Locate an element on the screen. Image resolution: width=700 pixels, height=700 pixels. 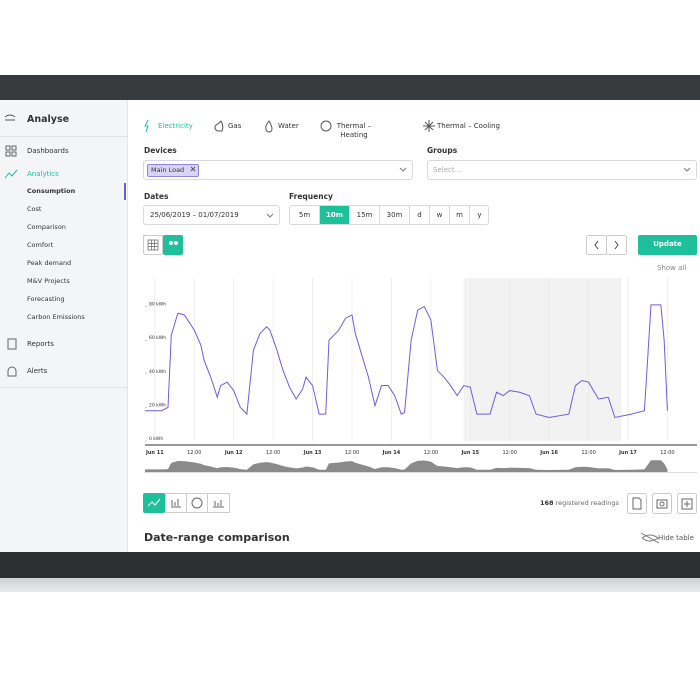
data-line is located at coordinates (406, 361).